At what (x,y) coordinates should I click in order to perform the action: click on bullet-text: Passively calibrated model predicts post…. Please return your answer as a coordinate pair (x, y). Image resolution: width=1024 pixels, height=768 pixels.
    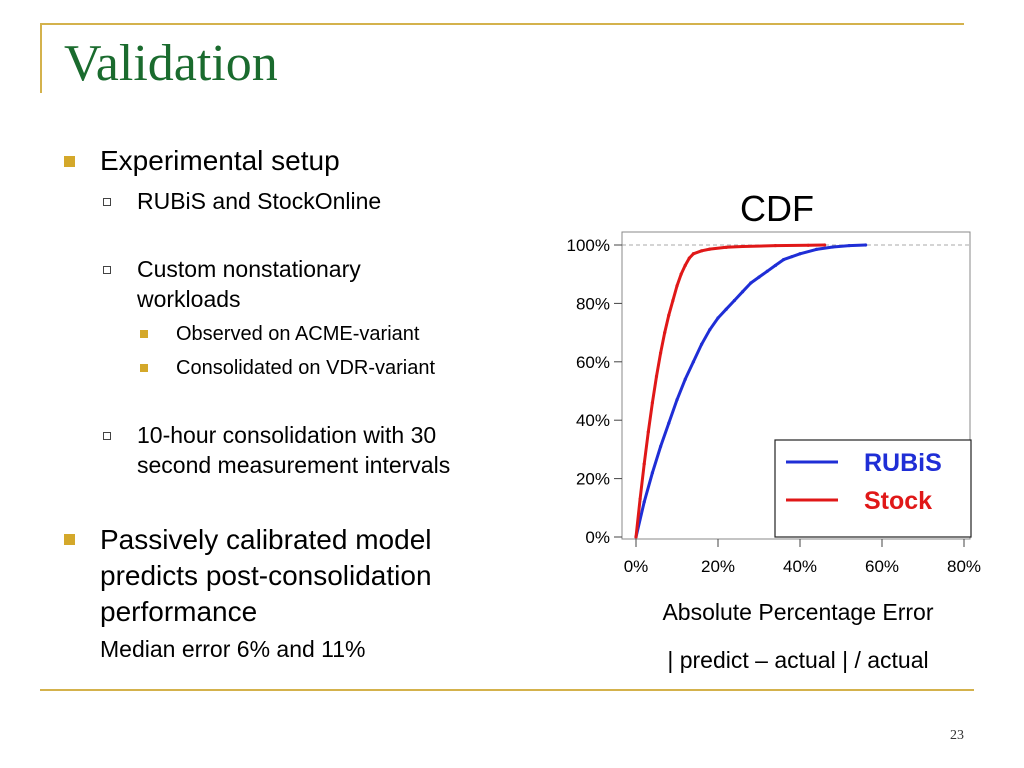
    Looking at the image, I should click on (266, 575).